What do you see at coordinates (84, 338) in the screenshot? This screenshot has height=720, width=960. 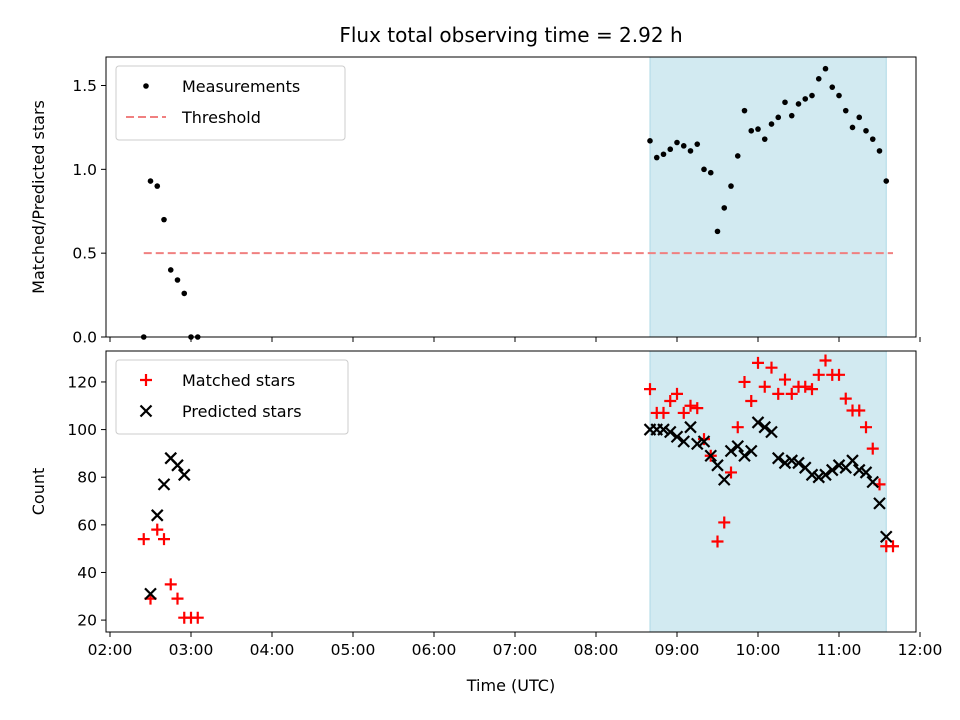 I see `y-tick-label: 0.0` at bounding box center [84, 338].